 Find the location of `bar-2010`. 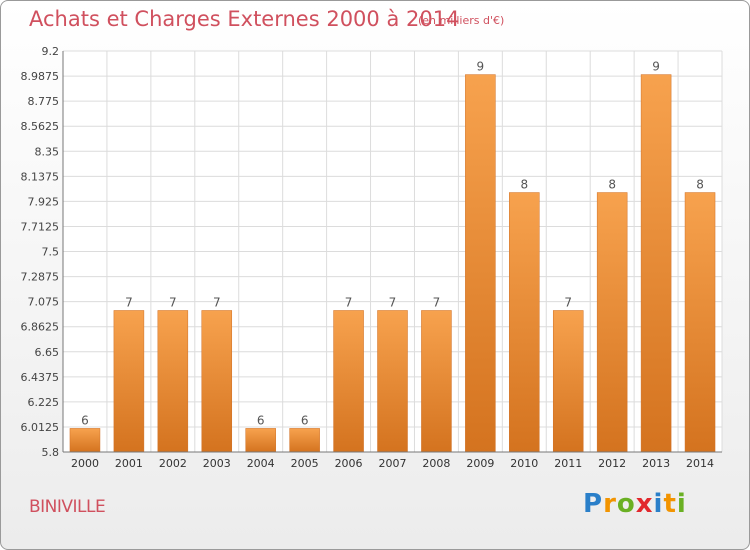

bar-2010 is located at coordinates (524, 322).